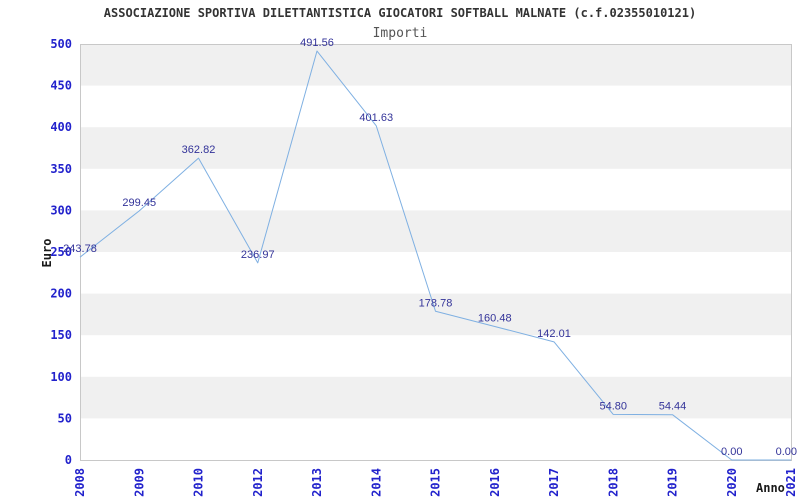 This screenshot has width=800, height=500. What do you see at coordinates (65, 418) in the screenshot?
I see `y-tick-label: 50` at bounding box center [65, 418].